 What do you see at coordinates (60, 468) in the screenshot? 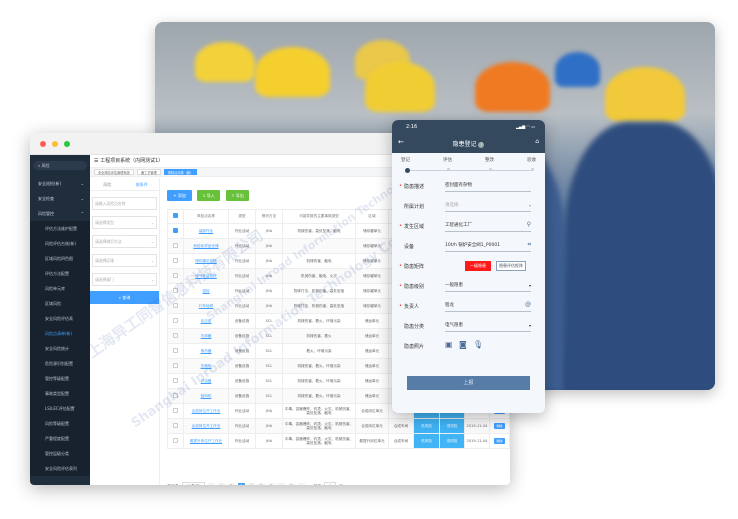
I see `sidebar-subitem: 安全风险评估表列` at bounding box center [60, 468].